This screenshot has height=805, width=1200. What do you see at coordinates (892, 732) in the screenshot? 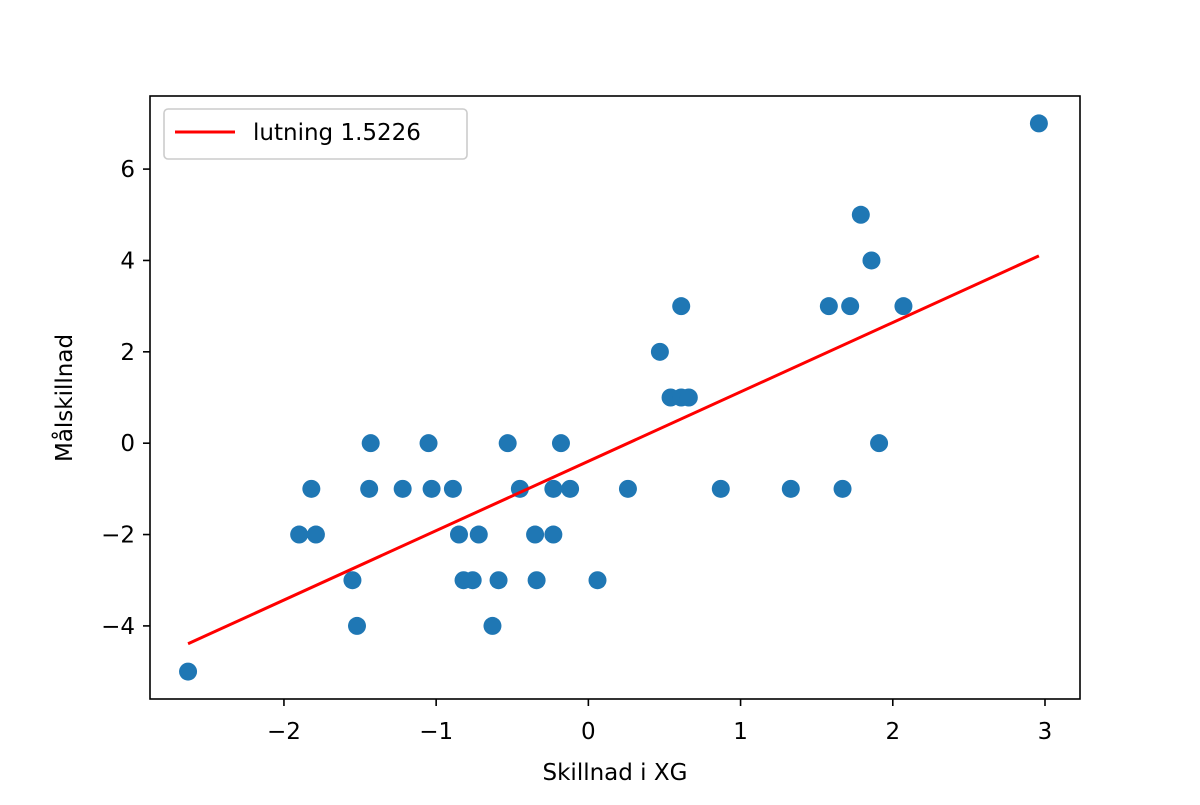
I see `x-tick-label: 2` at bounding box center [892, 732].